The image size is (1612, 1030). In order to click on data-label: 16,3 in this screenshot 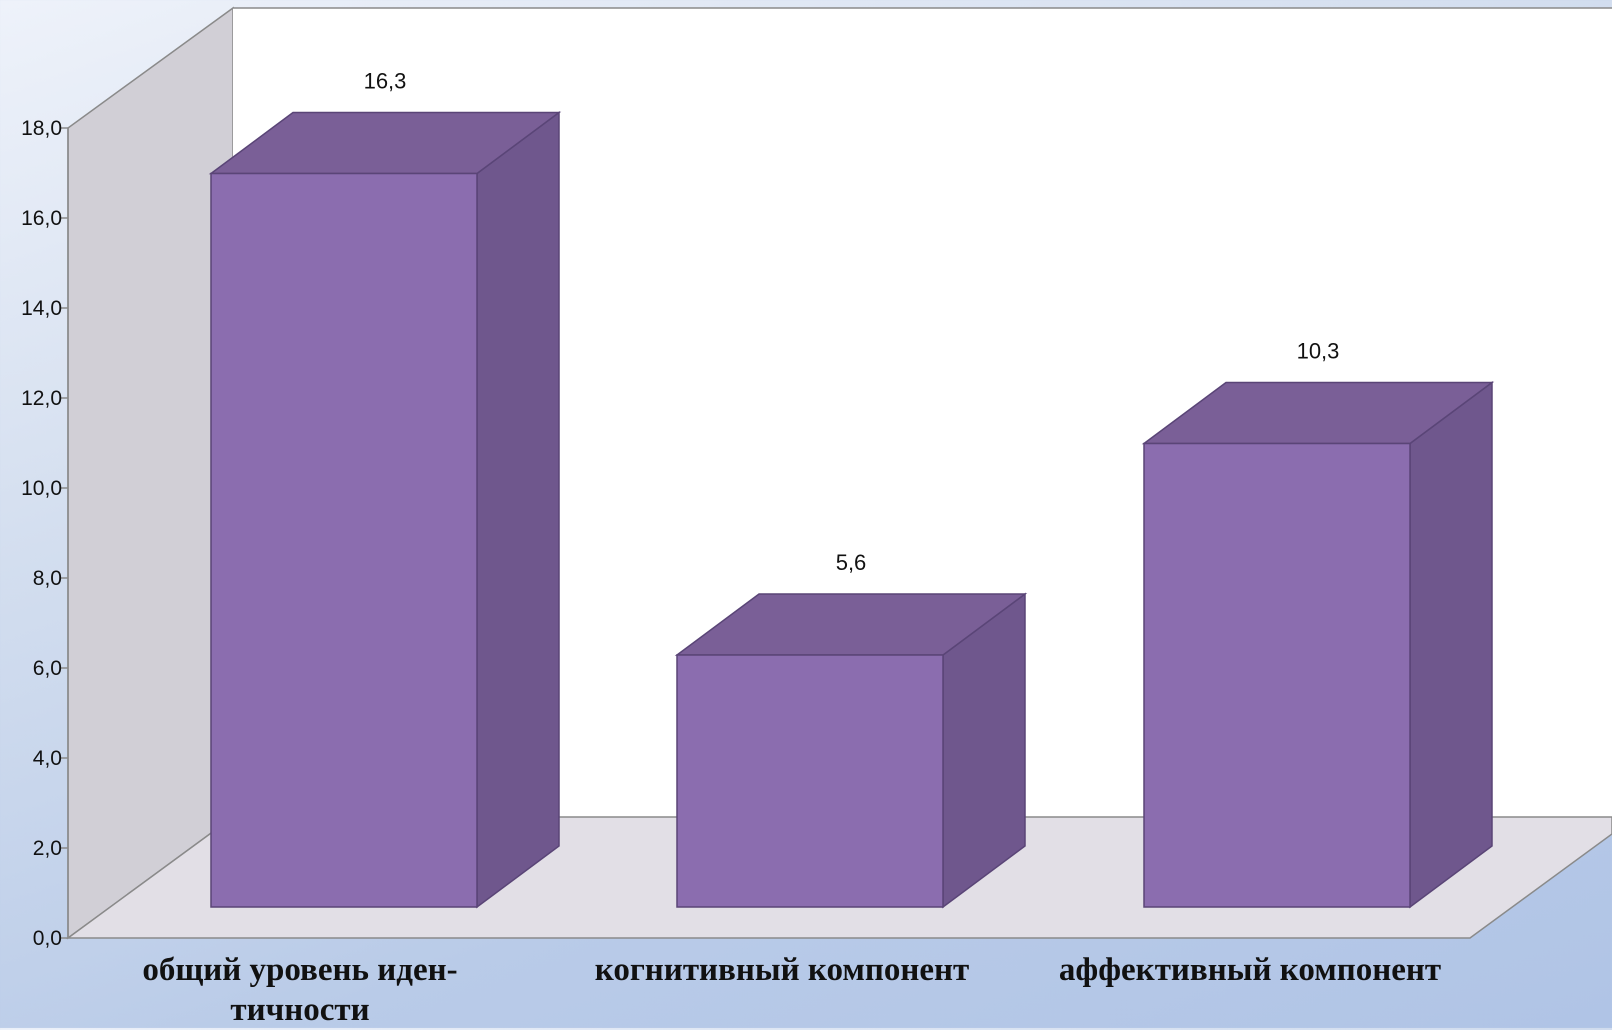, I will do `click(385, 81)`.